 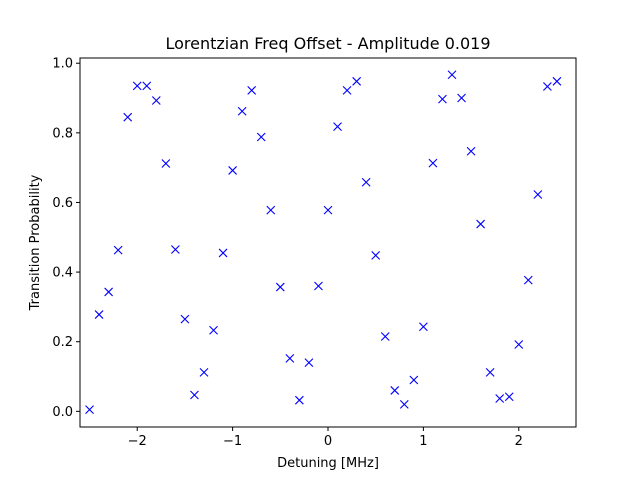 What do you see at coordinates (62, 64) in the screenshot?
I see `y-tick-label: 1.0` at bounding box center [62, 64].